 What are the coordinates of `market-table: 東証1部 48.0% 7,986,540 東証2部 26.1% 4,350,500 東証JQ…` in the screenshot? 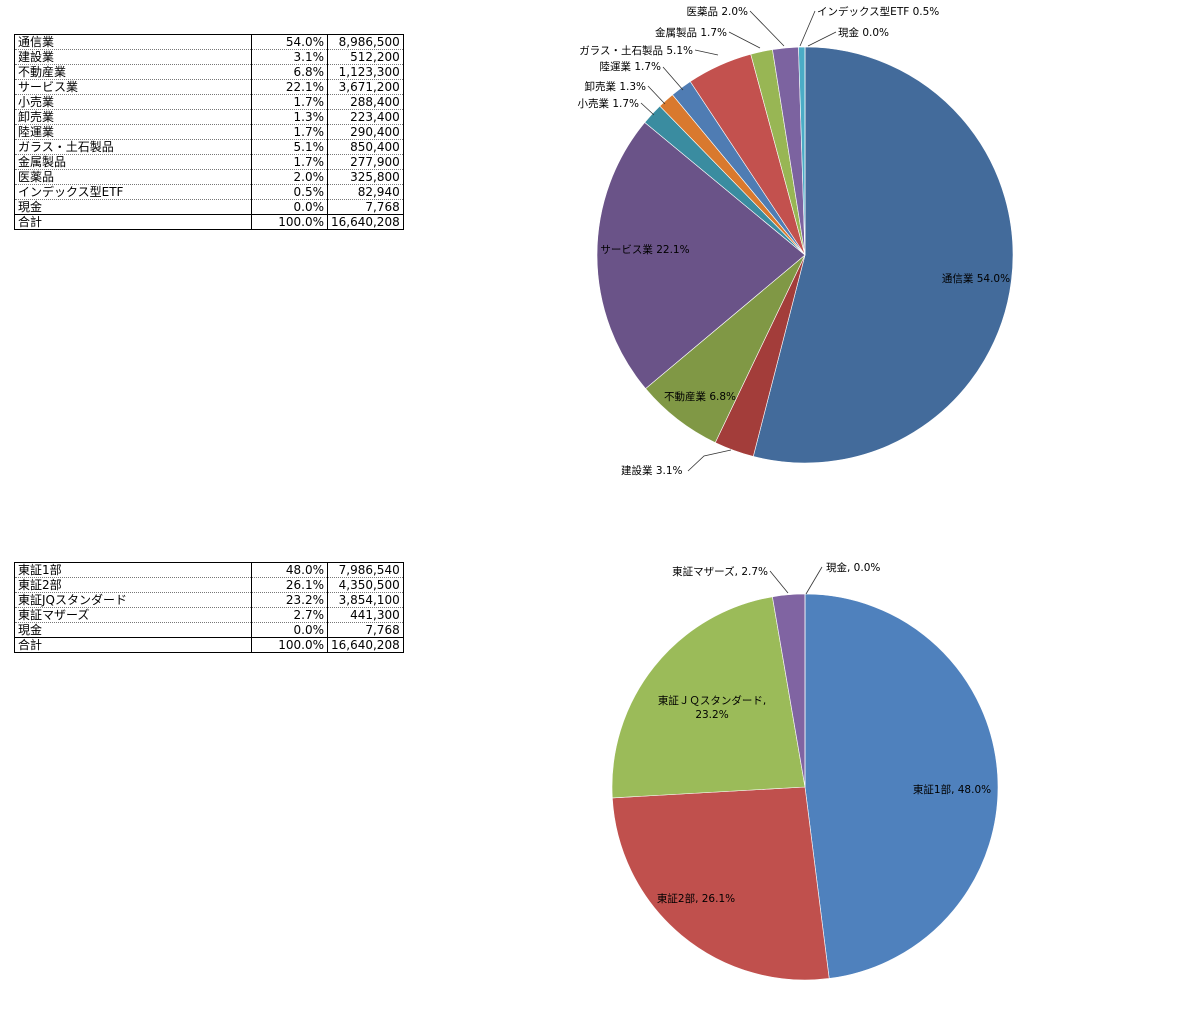 It's located at (209, 607).